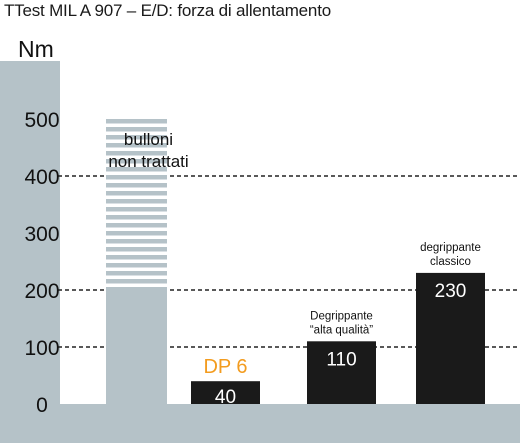  Describe the element at coordinates (41, 291) in the screenshot. I see `y-tick-label: 200` at that location.